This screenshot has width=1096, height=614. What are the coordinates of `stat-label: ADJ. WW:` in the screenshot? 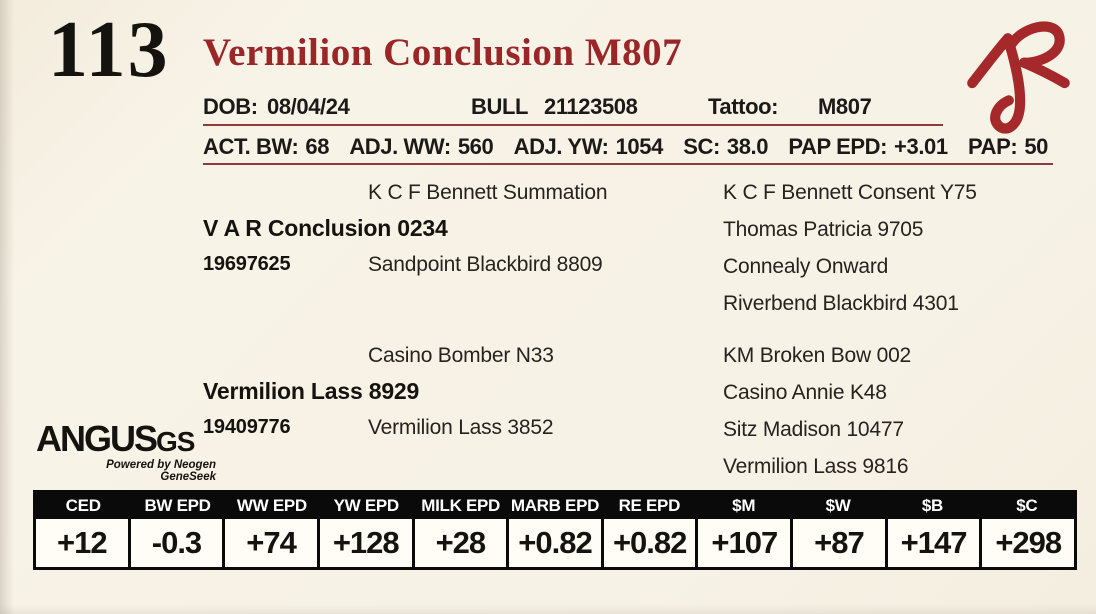 It's located at (400, 146).